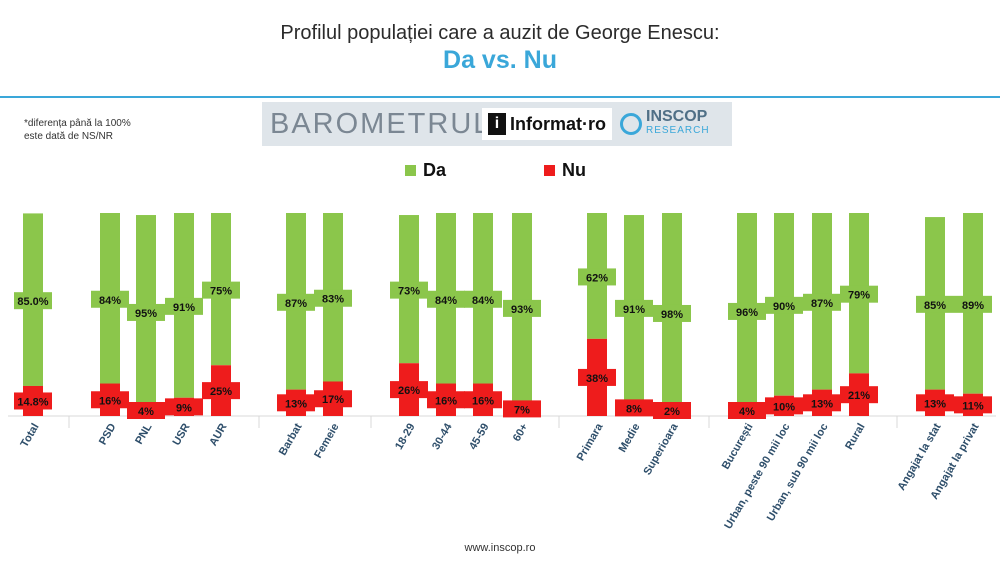  I want to click on data-label-da: 79%, so click(859, 296).